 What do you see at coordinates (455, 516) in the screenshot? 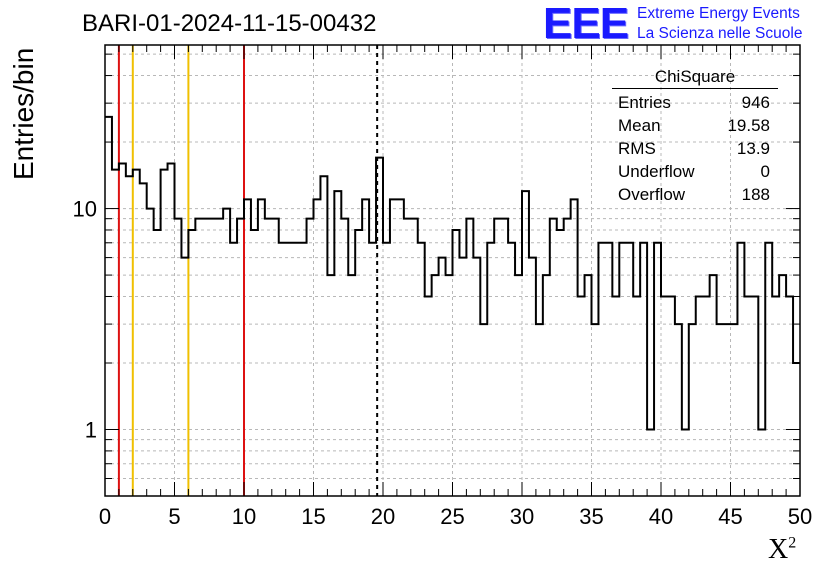
I see `x-tick-labels: 0 5 10 15 20 25 30 35 40 45 50` at bounding box center [455, 516].